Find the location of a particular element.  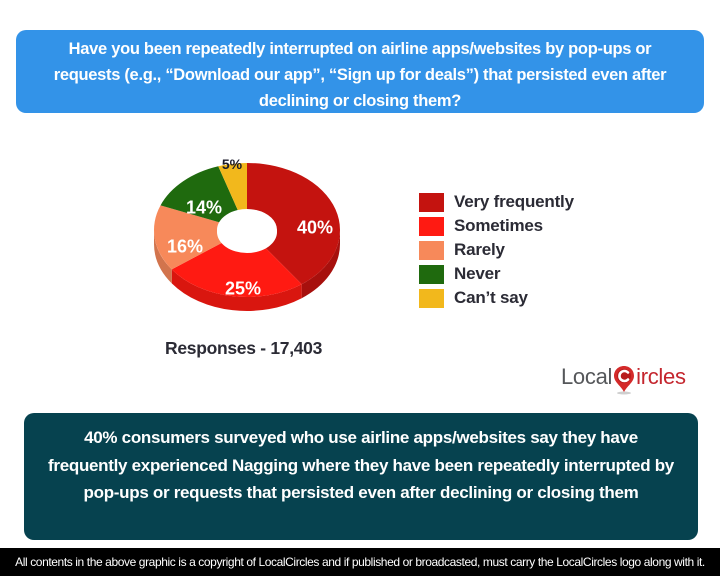

legend-label: Never is located at coordinates (477, 273).